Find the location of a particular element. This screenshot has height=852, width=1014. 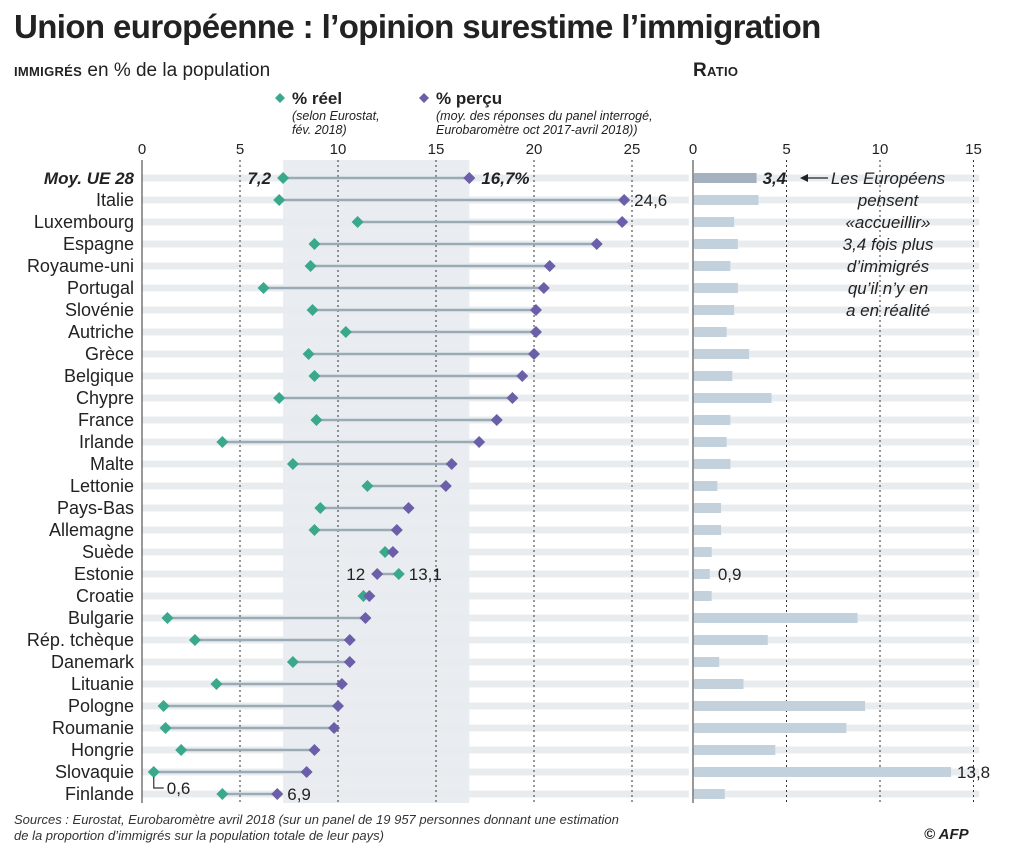

category-label: Roumanie is located at coordinates (93, 728).